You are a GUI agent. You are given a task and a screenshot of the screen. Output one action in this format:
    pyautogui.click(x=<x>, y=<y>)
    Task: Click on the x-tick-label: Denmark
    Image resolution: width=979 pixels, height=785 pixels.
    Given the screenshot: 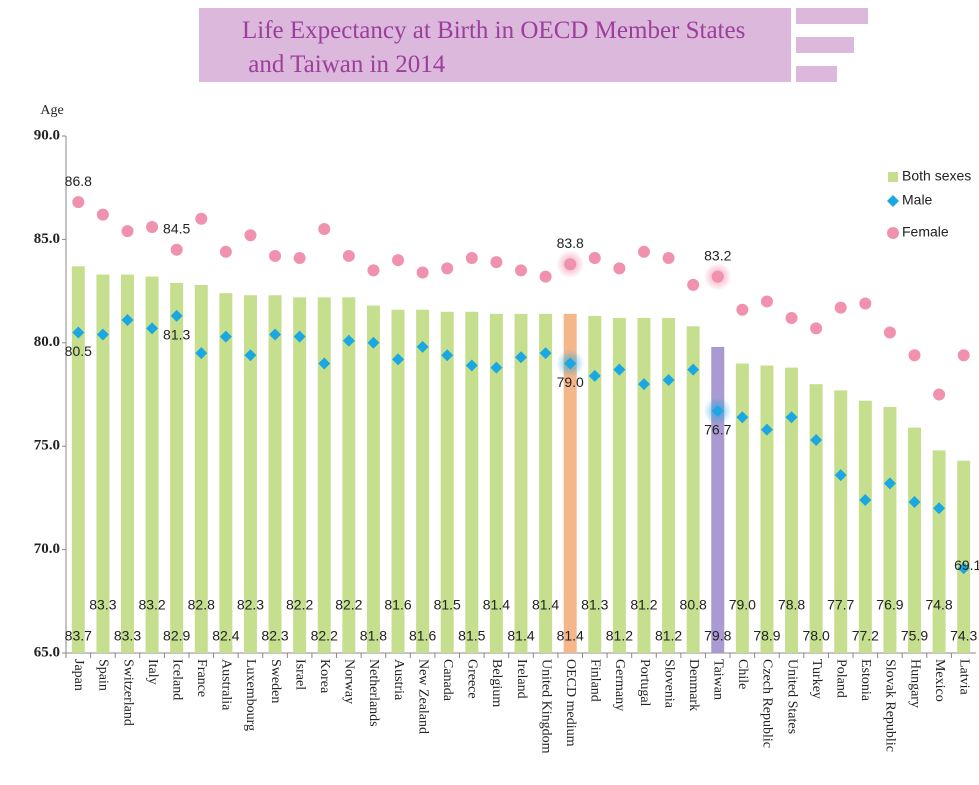 What is the action you would take?
    pyautogui.click(x=693, y=685)
    